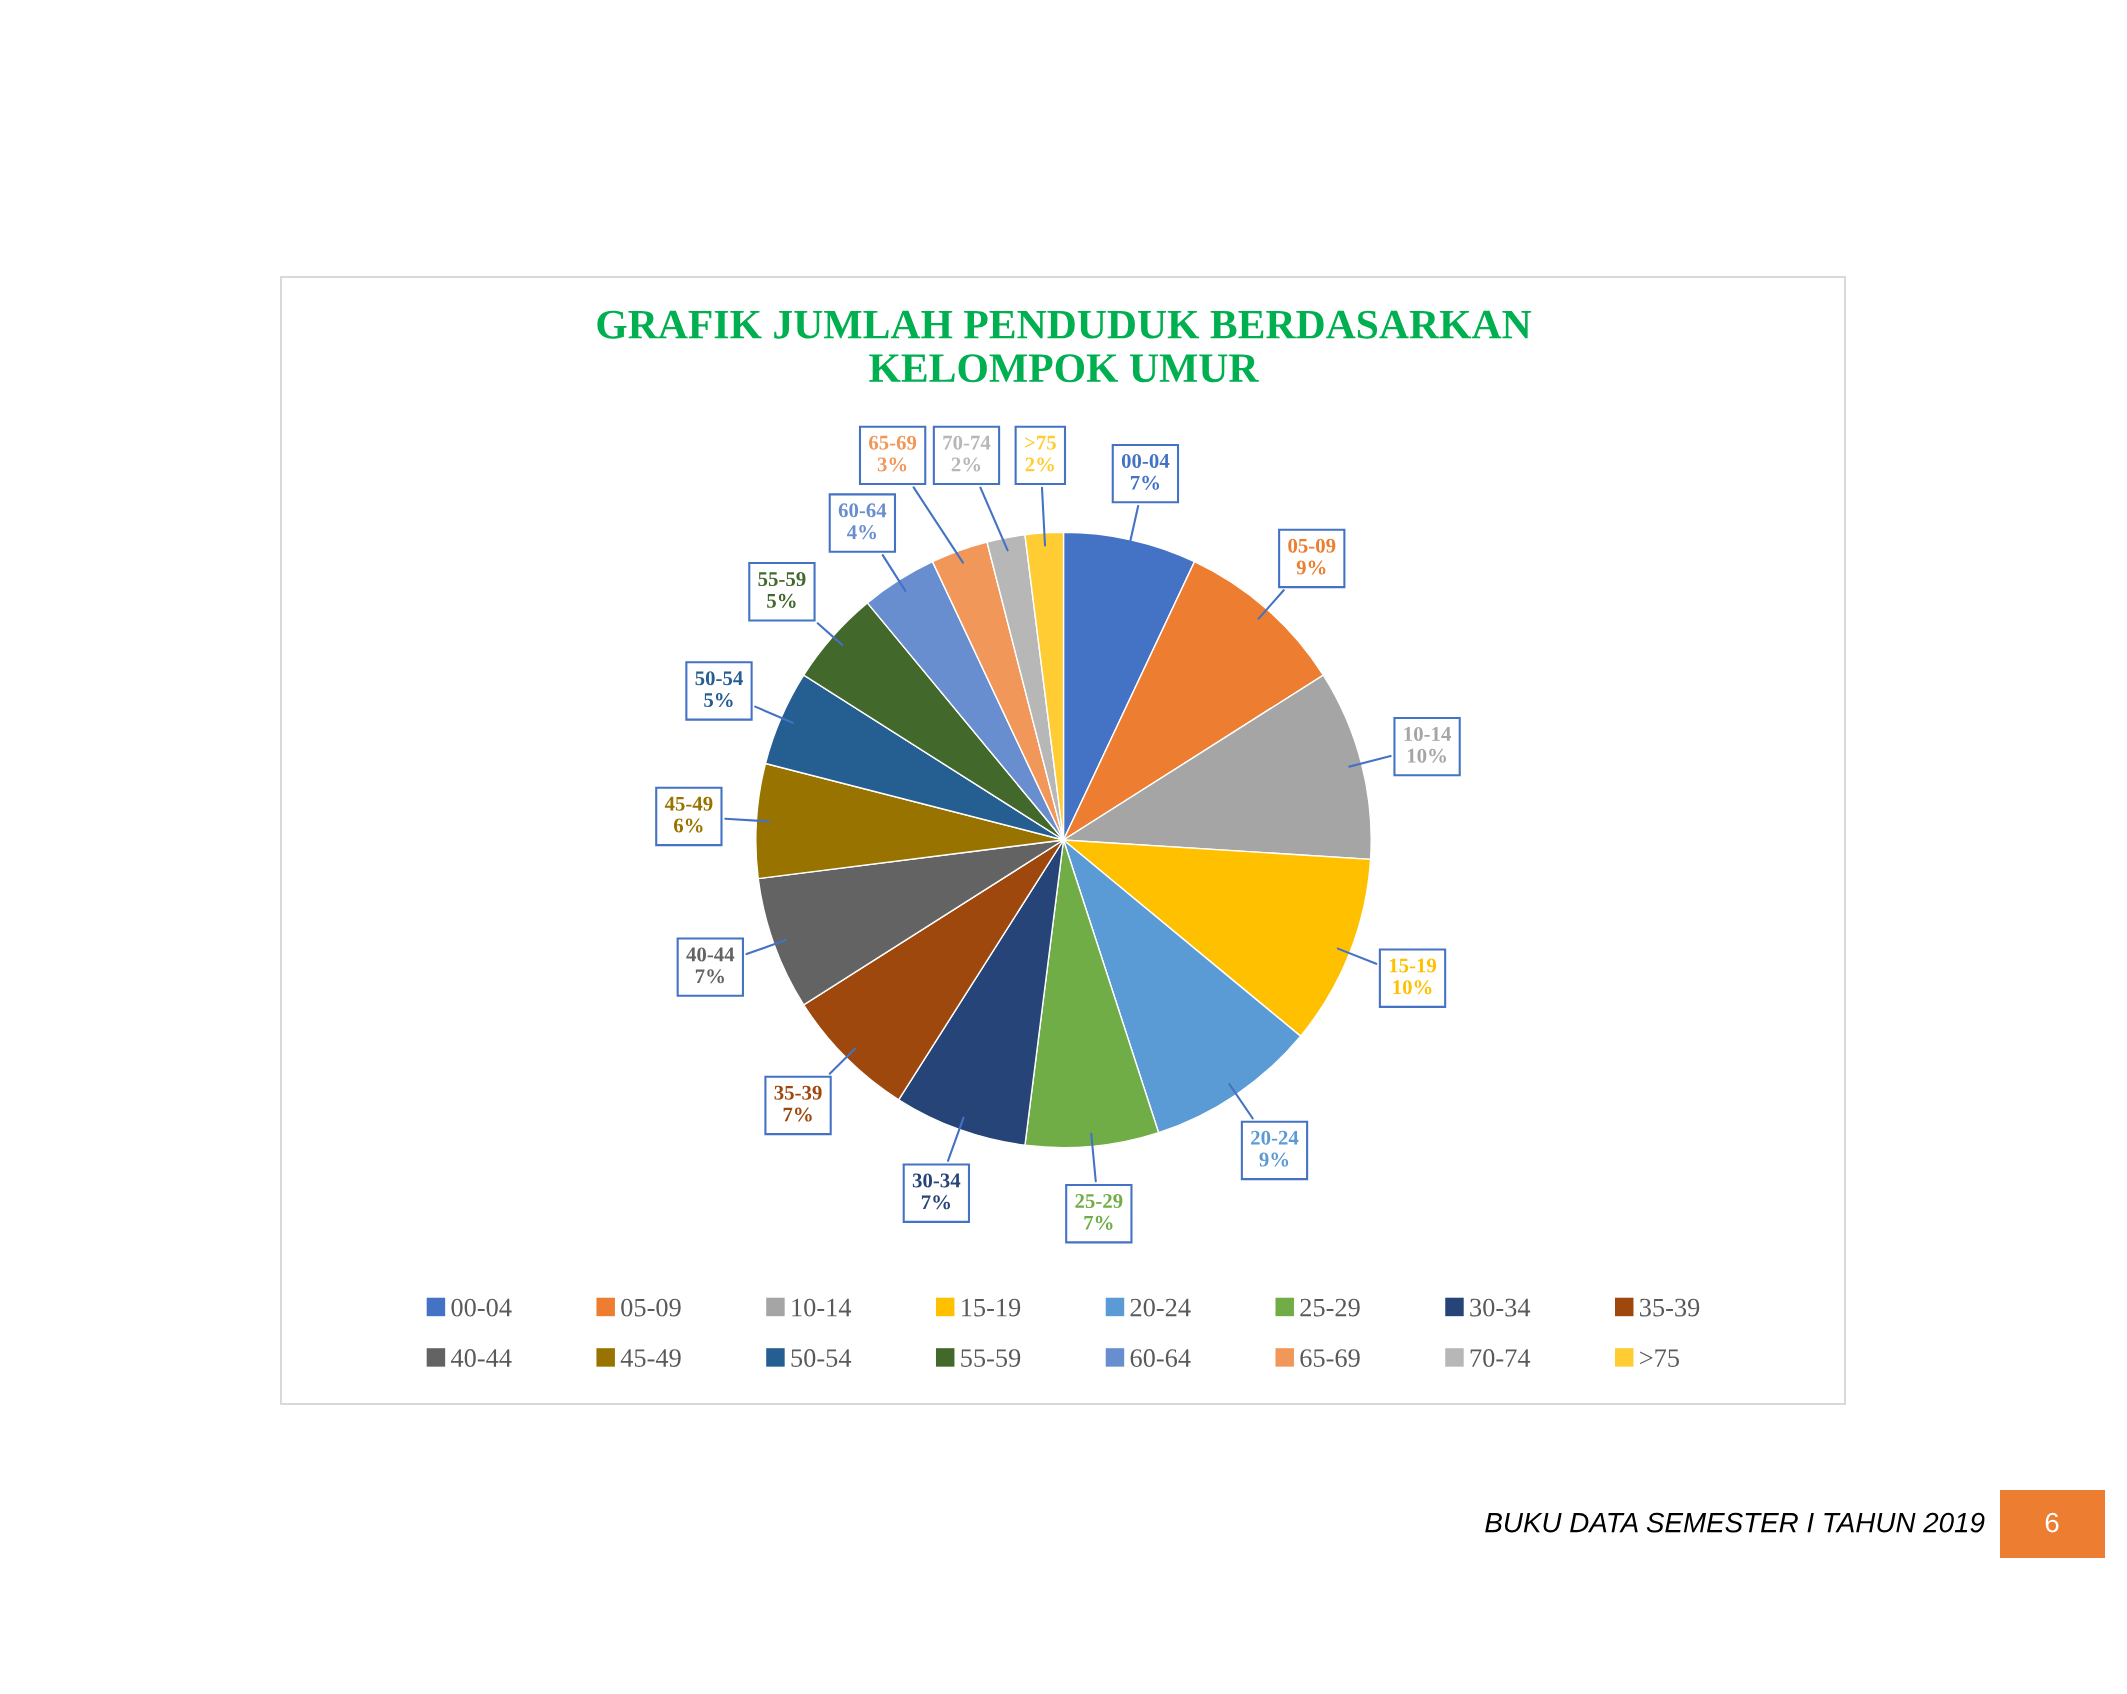 The height and width of the screenshot is (1694, 2127). Describe the element at coordinates (967, 442) in the screenshot. I see `slice-label: 70-74` at that location.